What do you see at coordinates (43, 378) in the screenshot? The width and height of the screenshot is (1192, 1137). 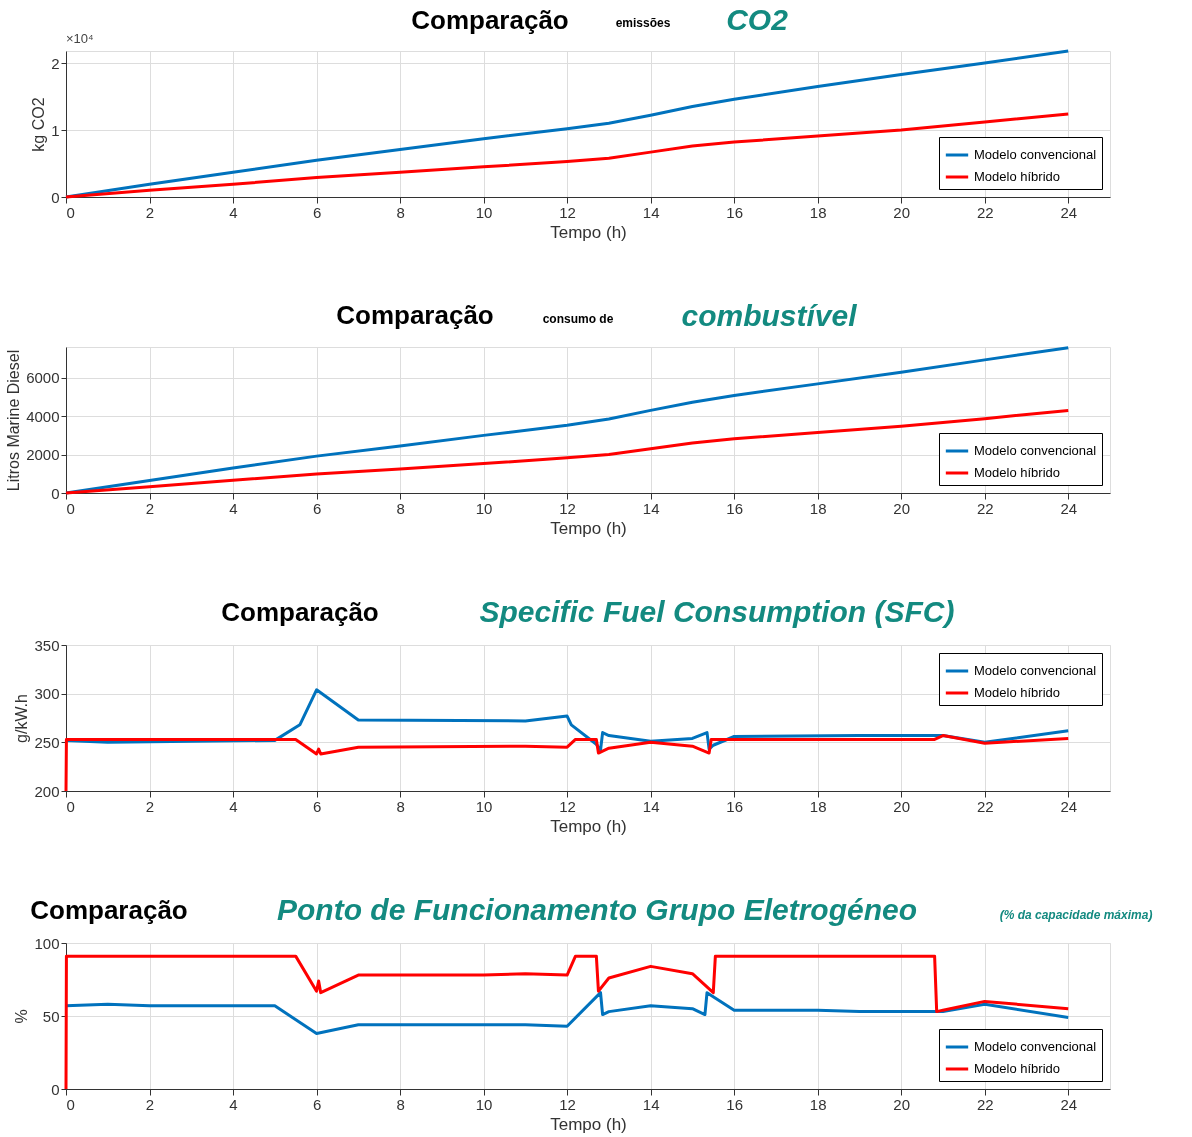 I see `y-tick-label: 6000` at bounding box center [43, 378].